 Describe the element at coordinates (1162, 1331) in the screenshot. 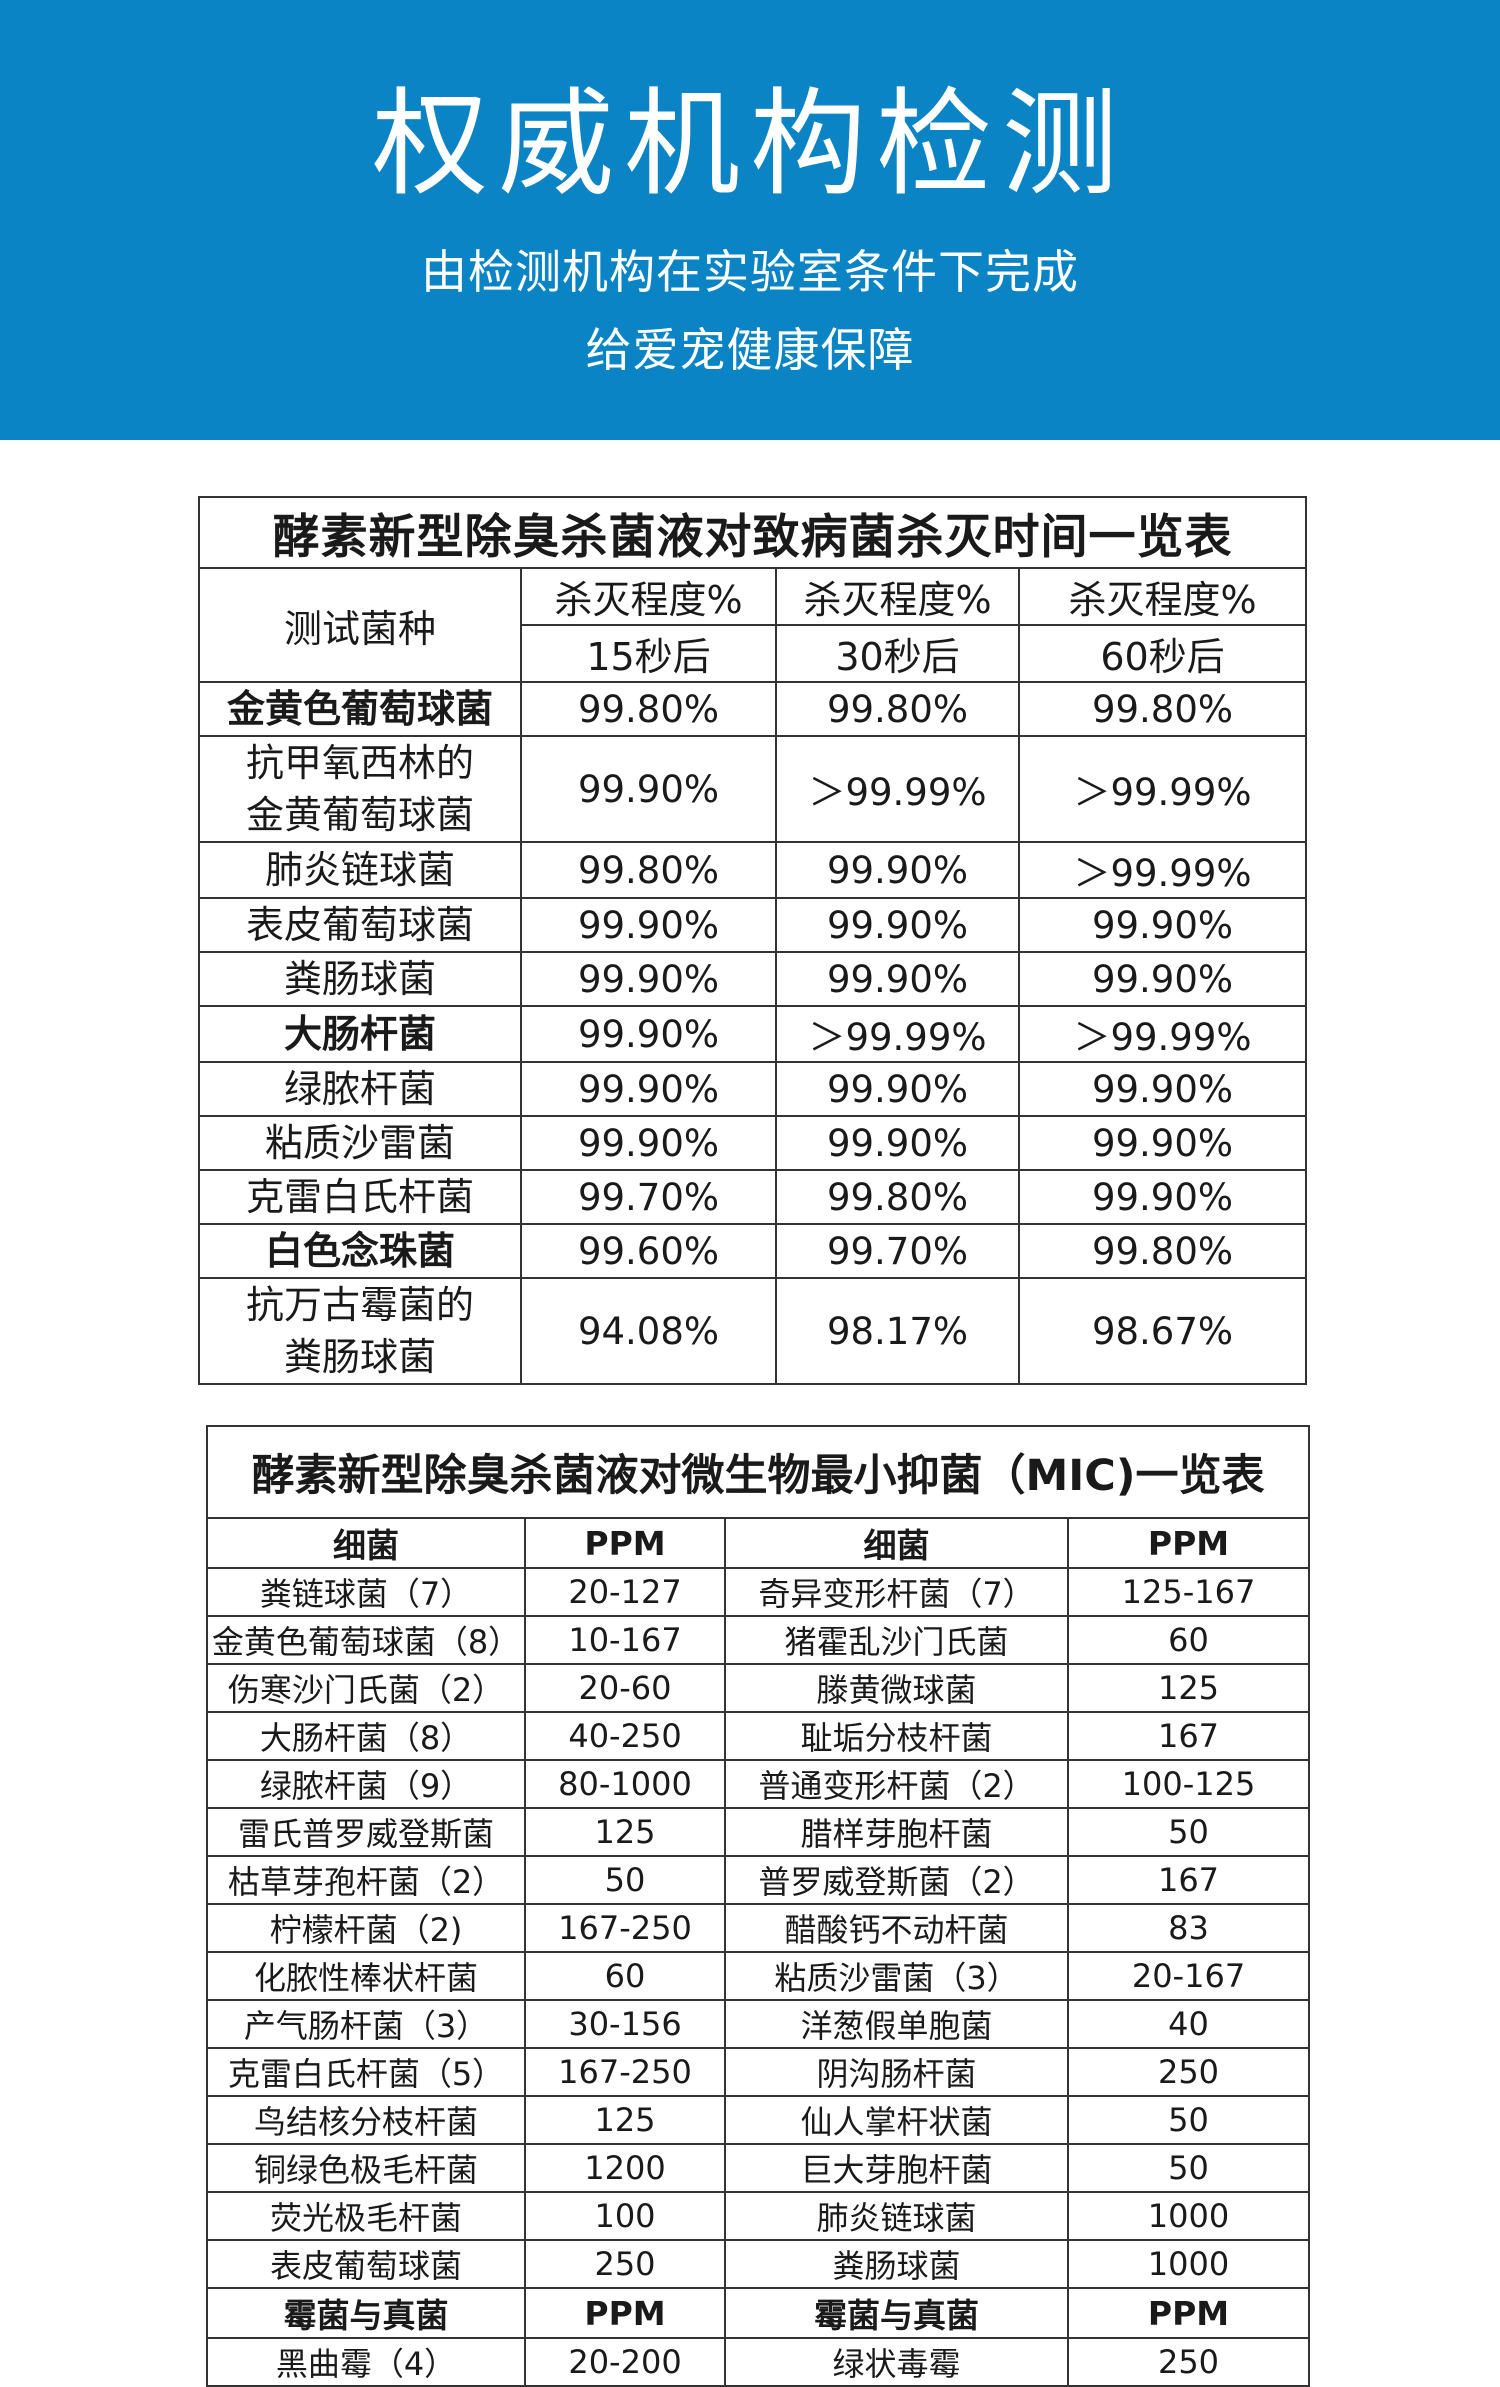

I see `kill-rate-60s: 98.67%` at that location.